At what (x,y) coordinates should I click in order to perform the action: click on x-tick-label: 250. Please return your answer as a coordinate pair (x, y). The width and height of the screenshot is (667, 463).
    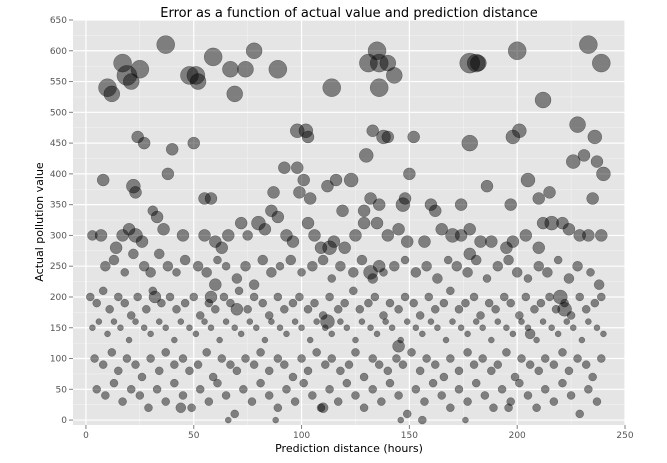
    Looking at the image, I should click on (624, 436).